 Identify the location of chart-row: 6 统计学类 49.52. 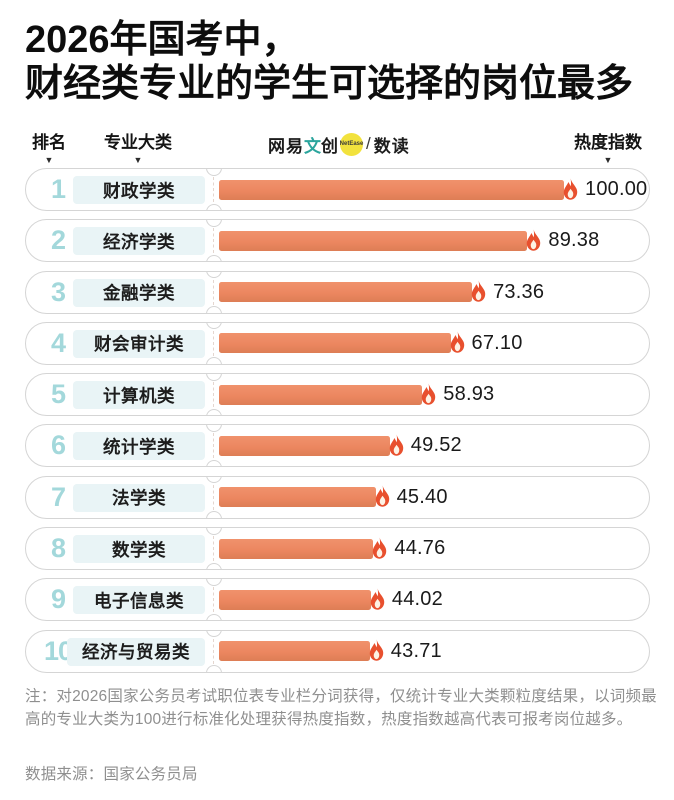
(337, 446).